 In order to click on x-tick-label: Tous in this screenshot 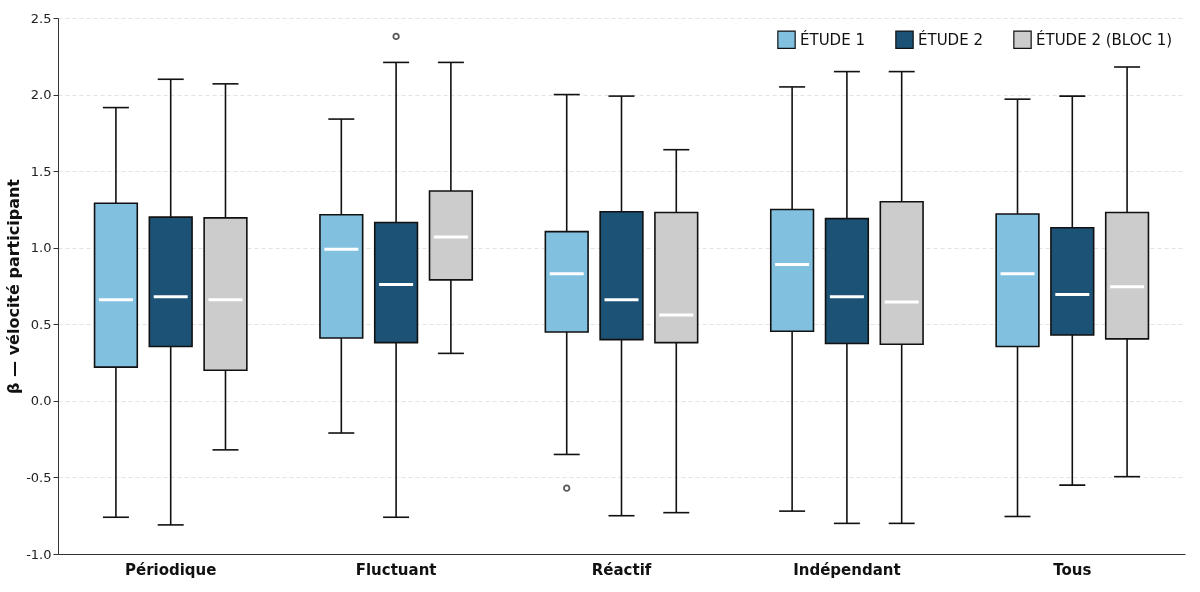, I will do `click(1072, 569)`.